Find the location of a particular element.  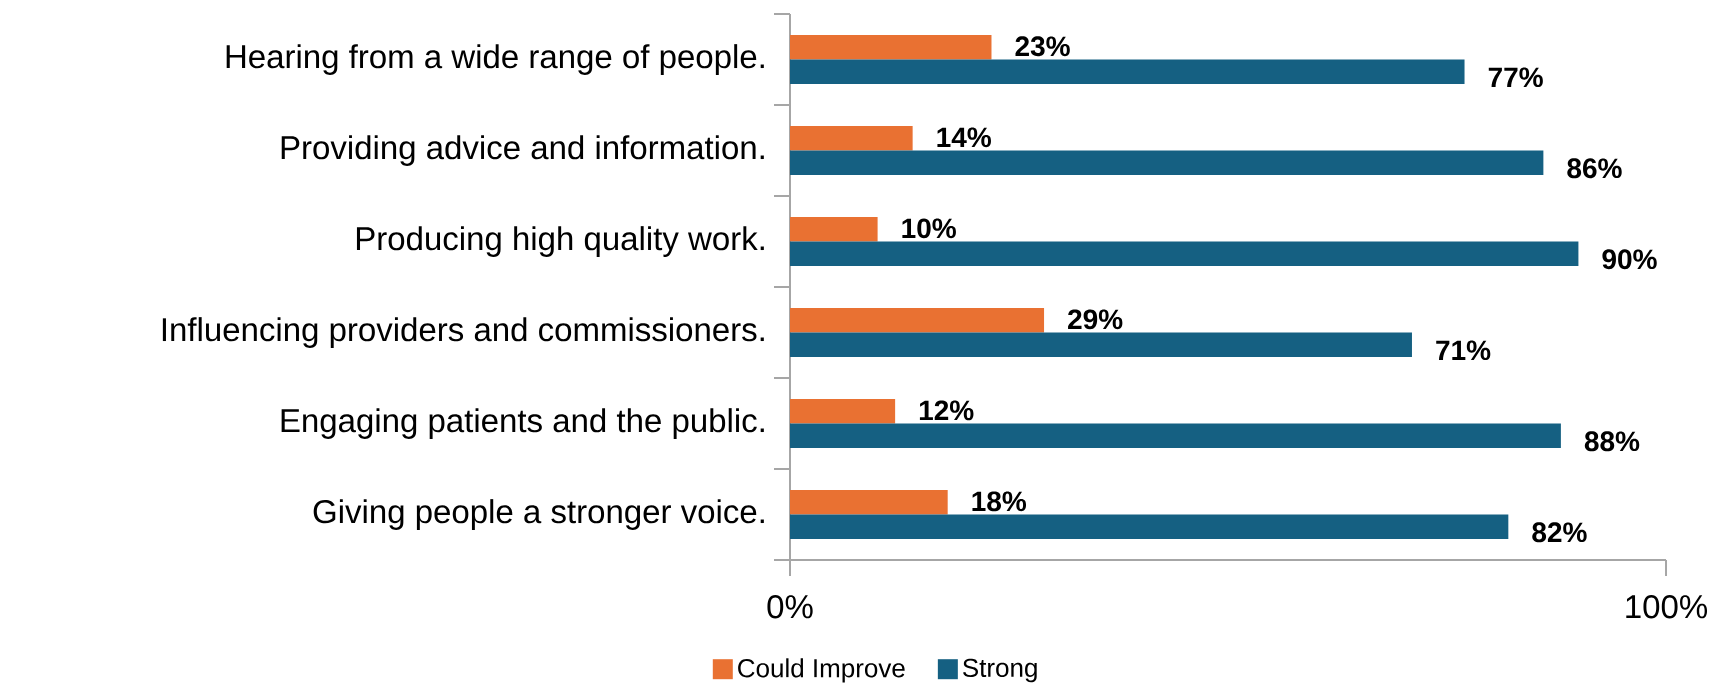

y-tick-label: Influencing providers and commissioners. is located at coordinates (463, 332).